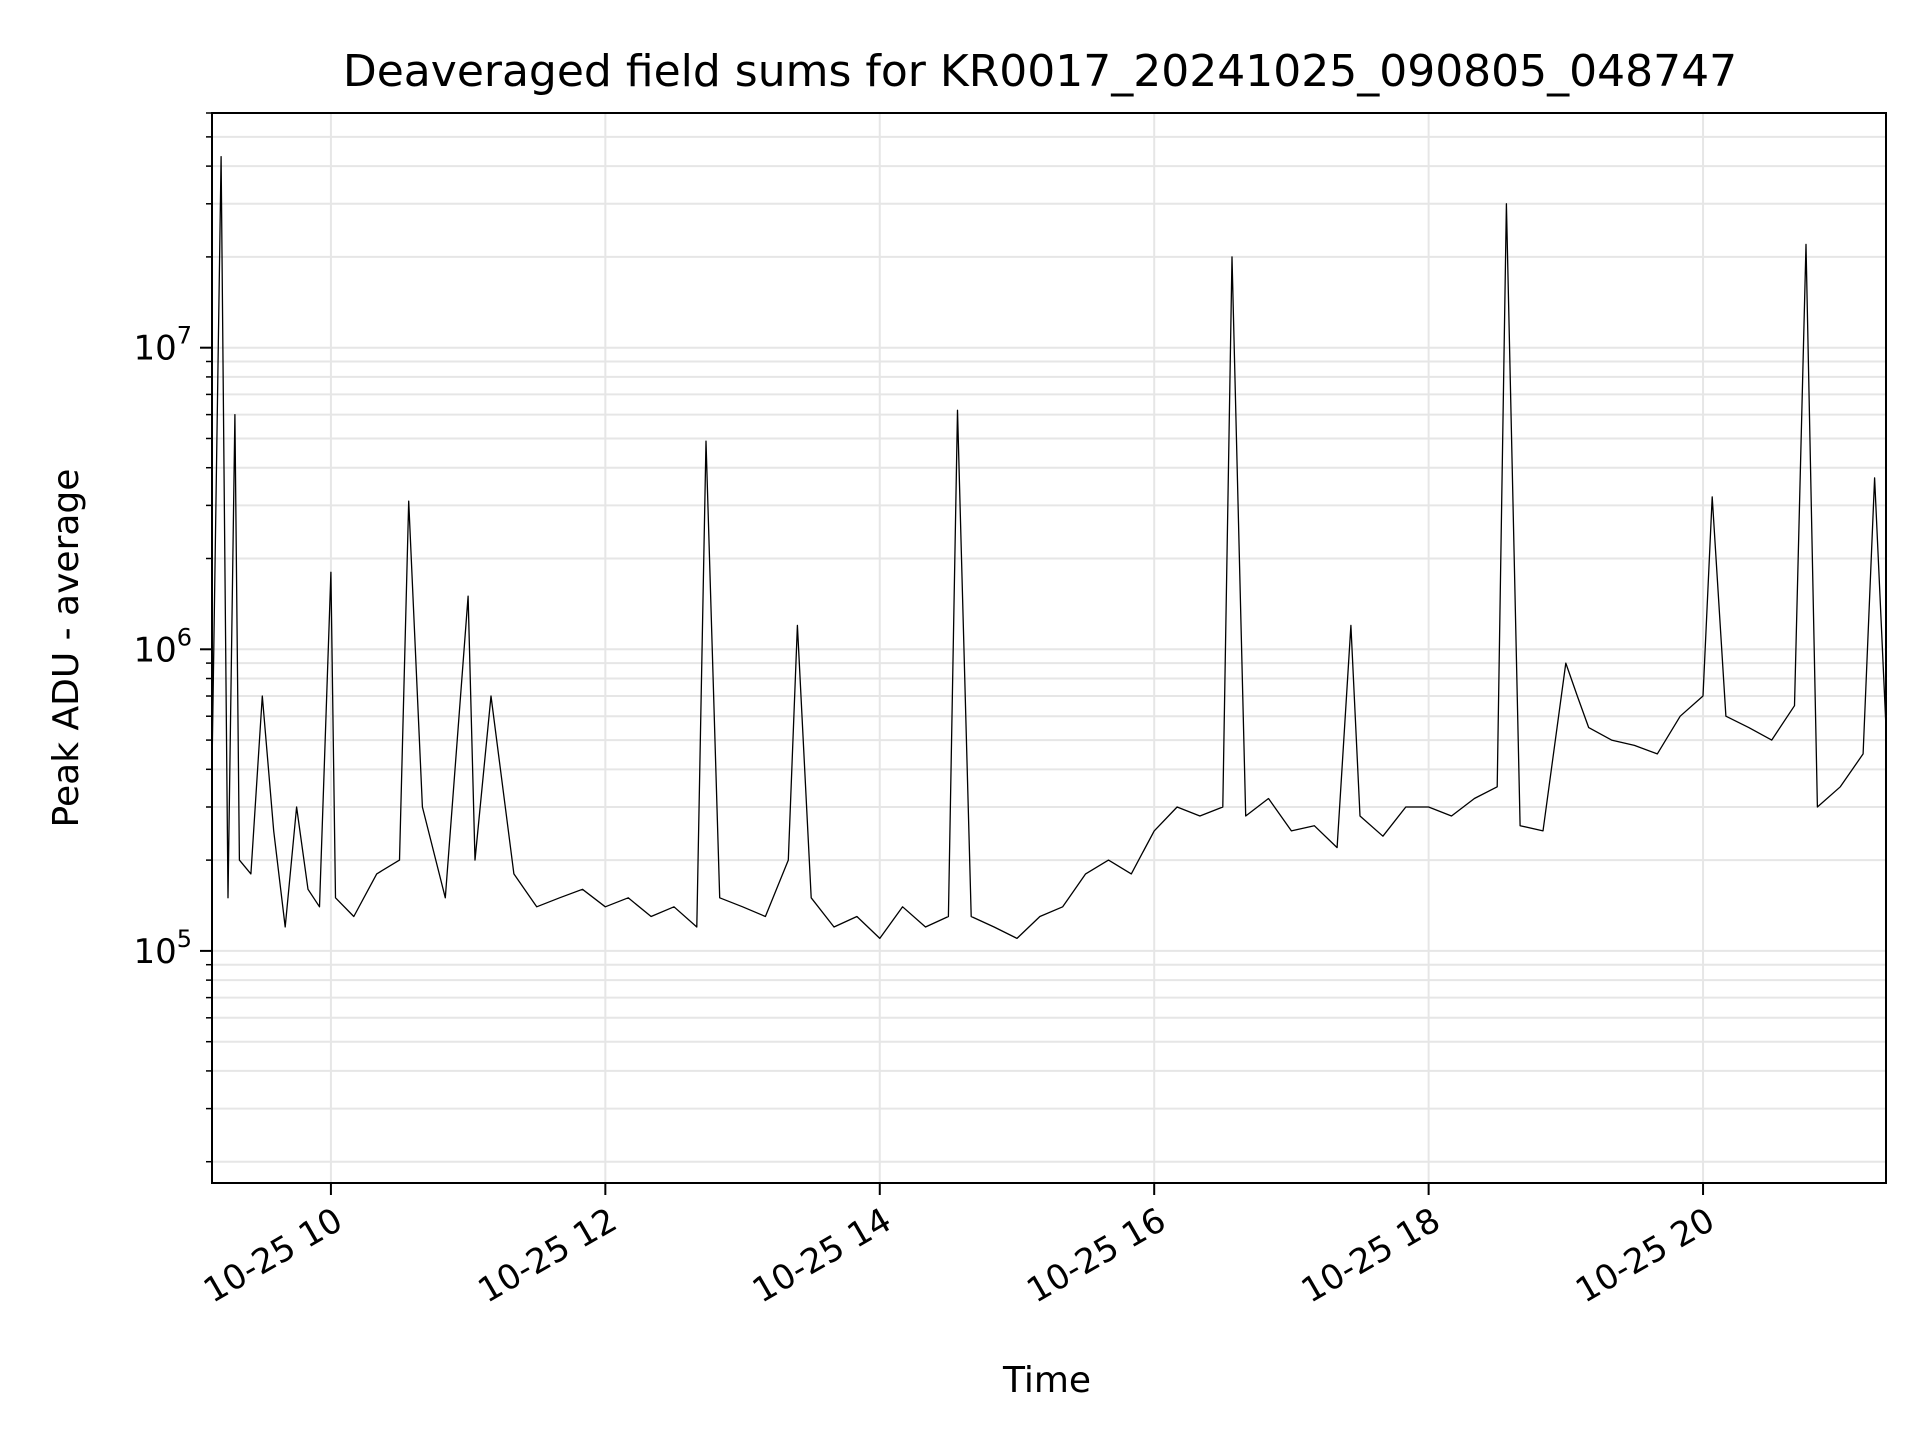 The height and width of the screenshot is (1440, 1920). I want to click on y-axis-label: Peak ADU - average, so click(66, 648).